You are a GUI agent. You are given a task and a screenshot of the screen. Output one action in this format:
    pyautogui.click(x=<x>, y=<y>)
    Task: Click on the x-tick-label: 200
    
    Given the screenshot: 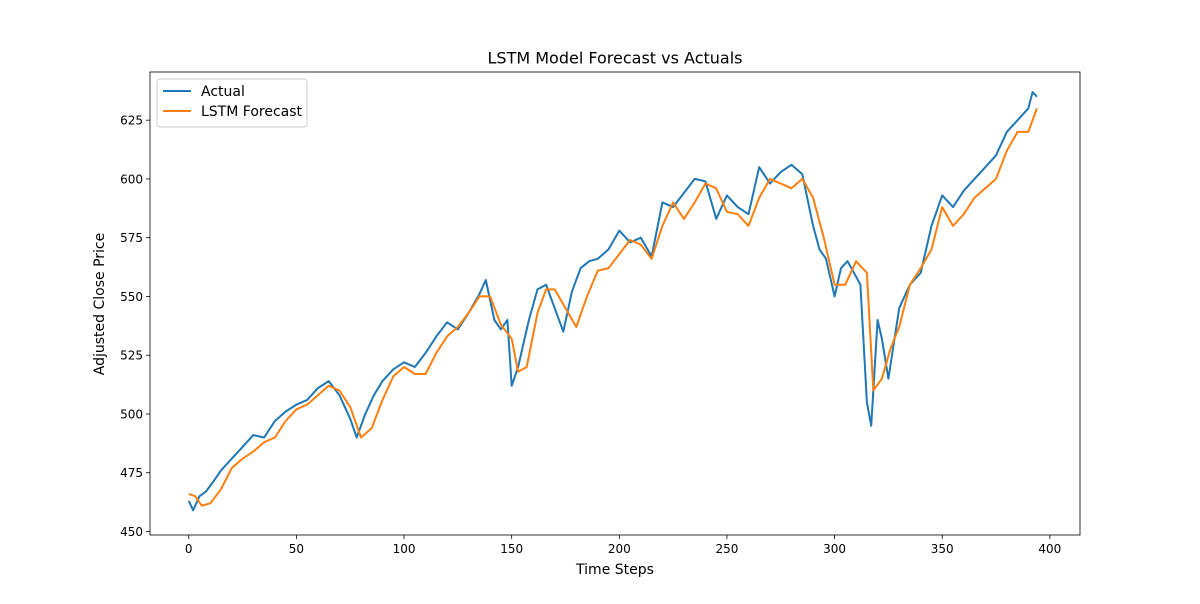 What is the action you would take?
    pyautogui.click(x=619, y=549)
    